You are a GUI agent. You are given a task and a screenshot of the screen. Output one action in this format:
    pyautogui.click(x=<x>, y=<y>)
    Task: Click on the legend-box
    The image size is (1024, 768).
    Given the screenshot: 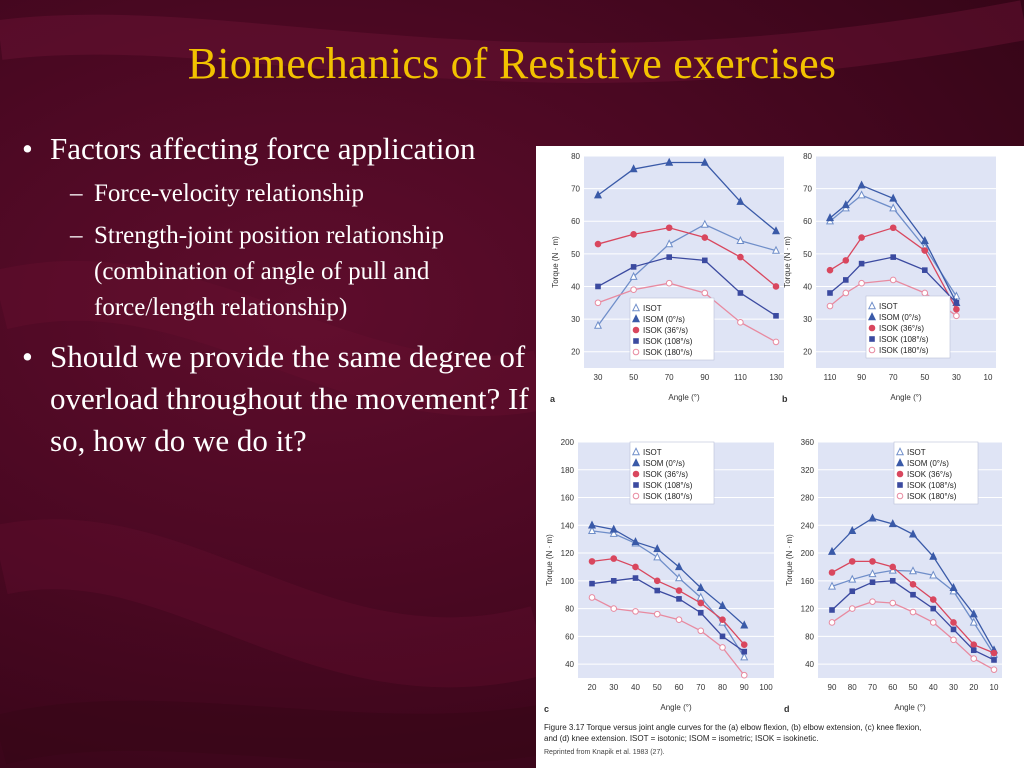 What is the action you would take?
    pyautogui.click(x=936, y=473)
    